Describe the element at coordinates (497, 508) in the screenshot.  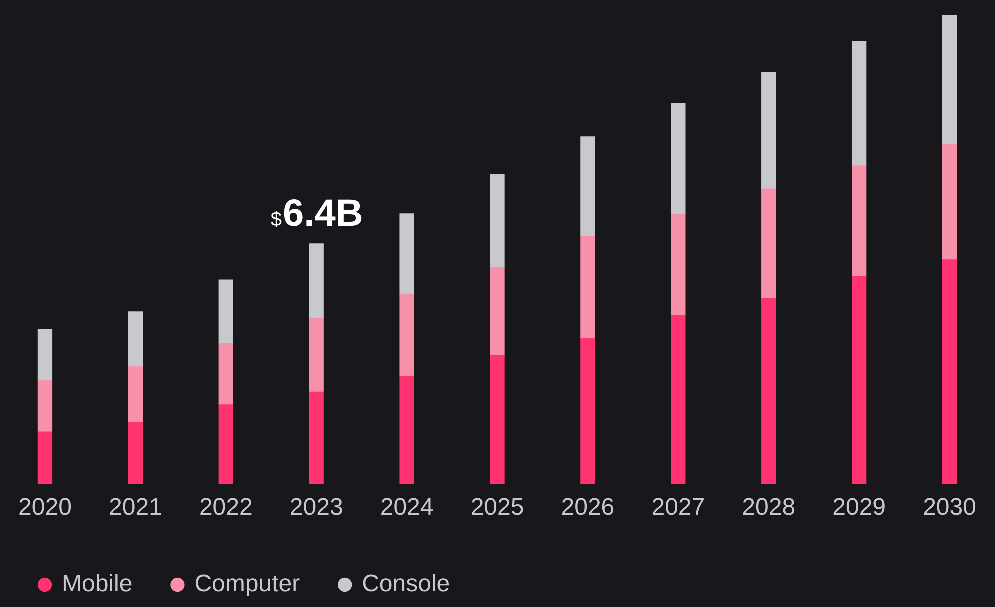
I see `x-tick-label: 2025` at that location.